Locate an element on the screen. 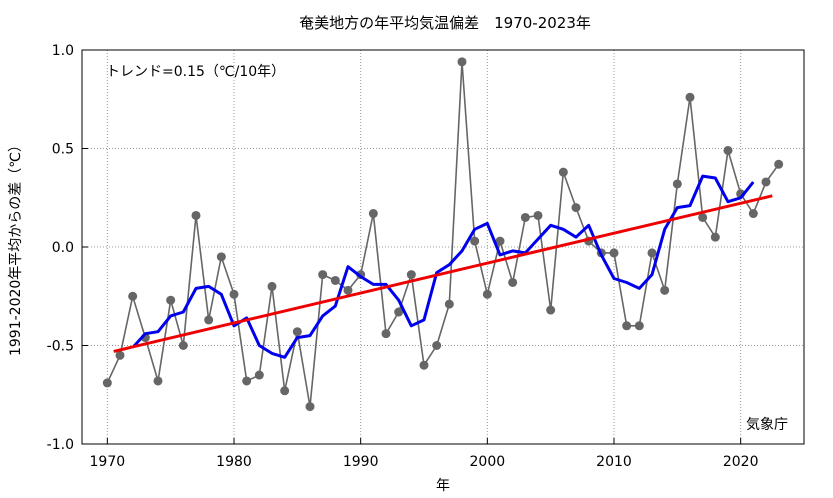 The image size is (833, 498). x-tick-label: 1980 is located at coordinates (234, 462).